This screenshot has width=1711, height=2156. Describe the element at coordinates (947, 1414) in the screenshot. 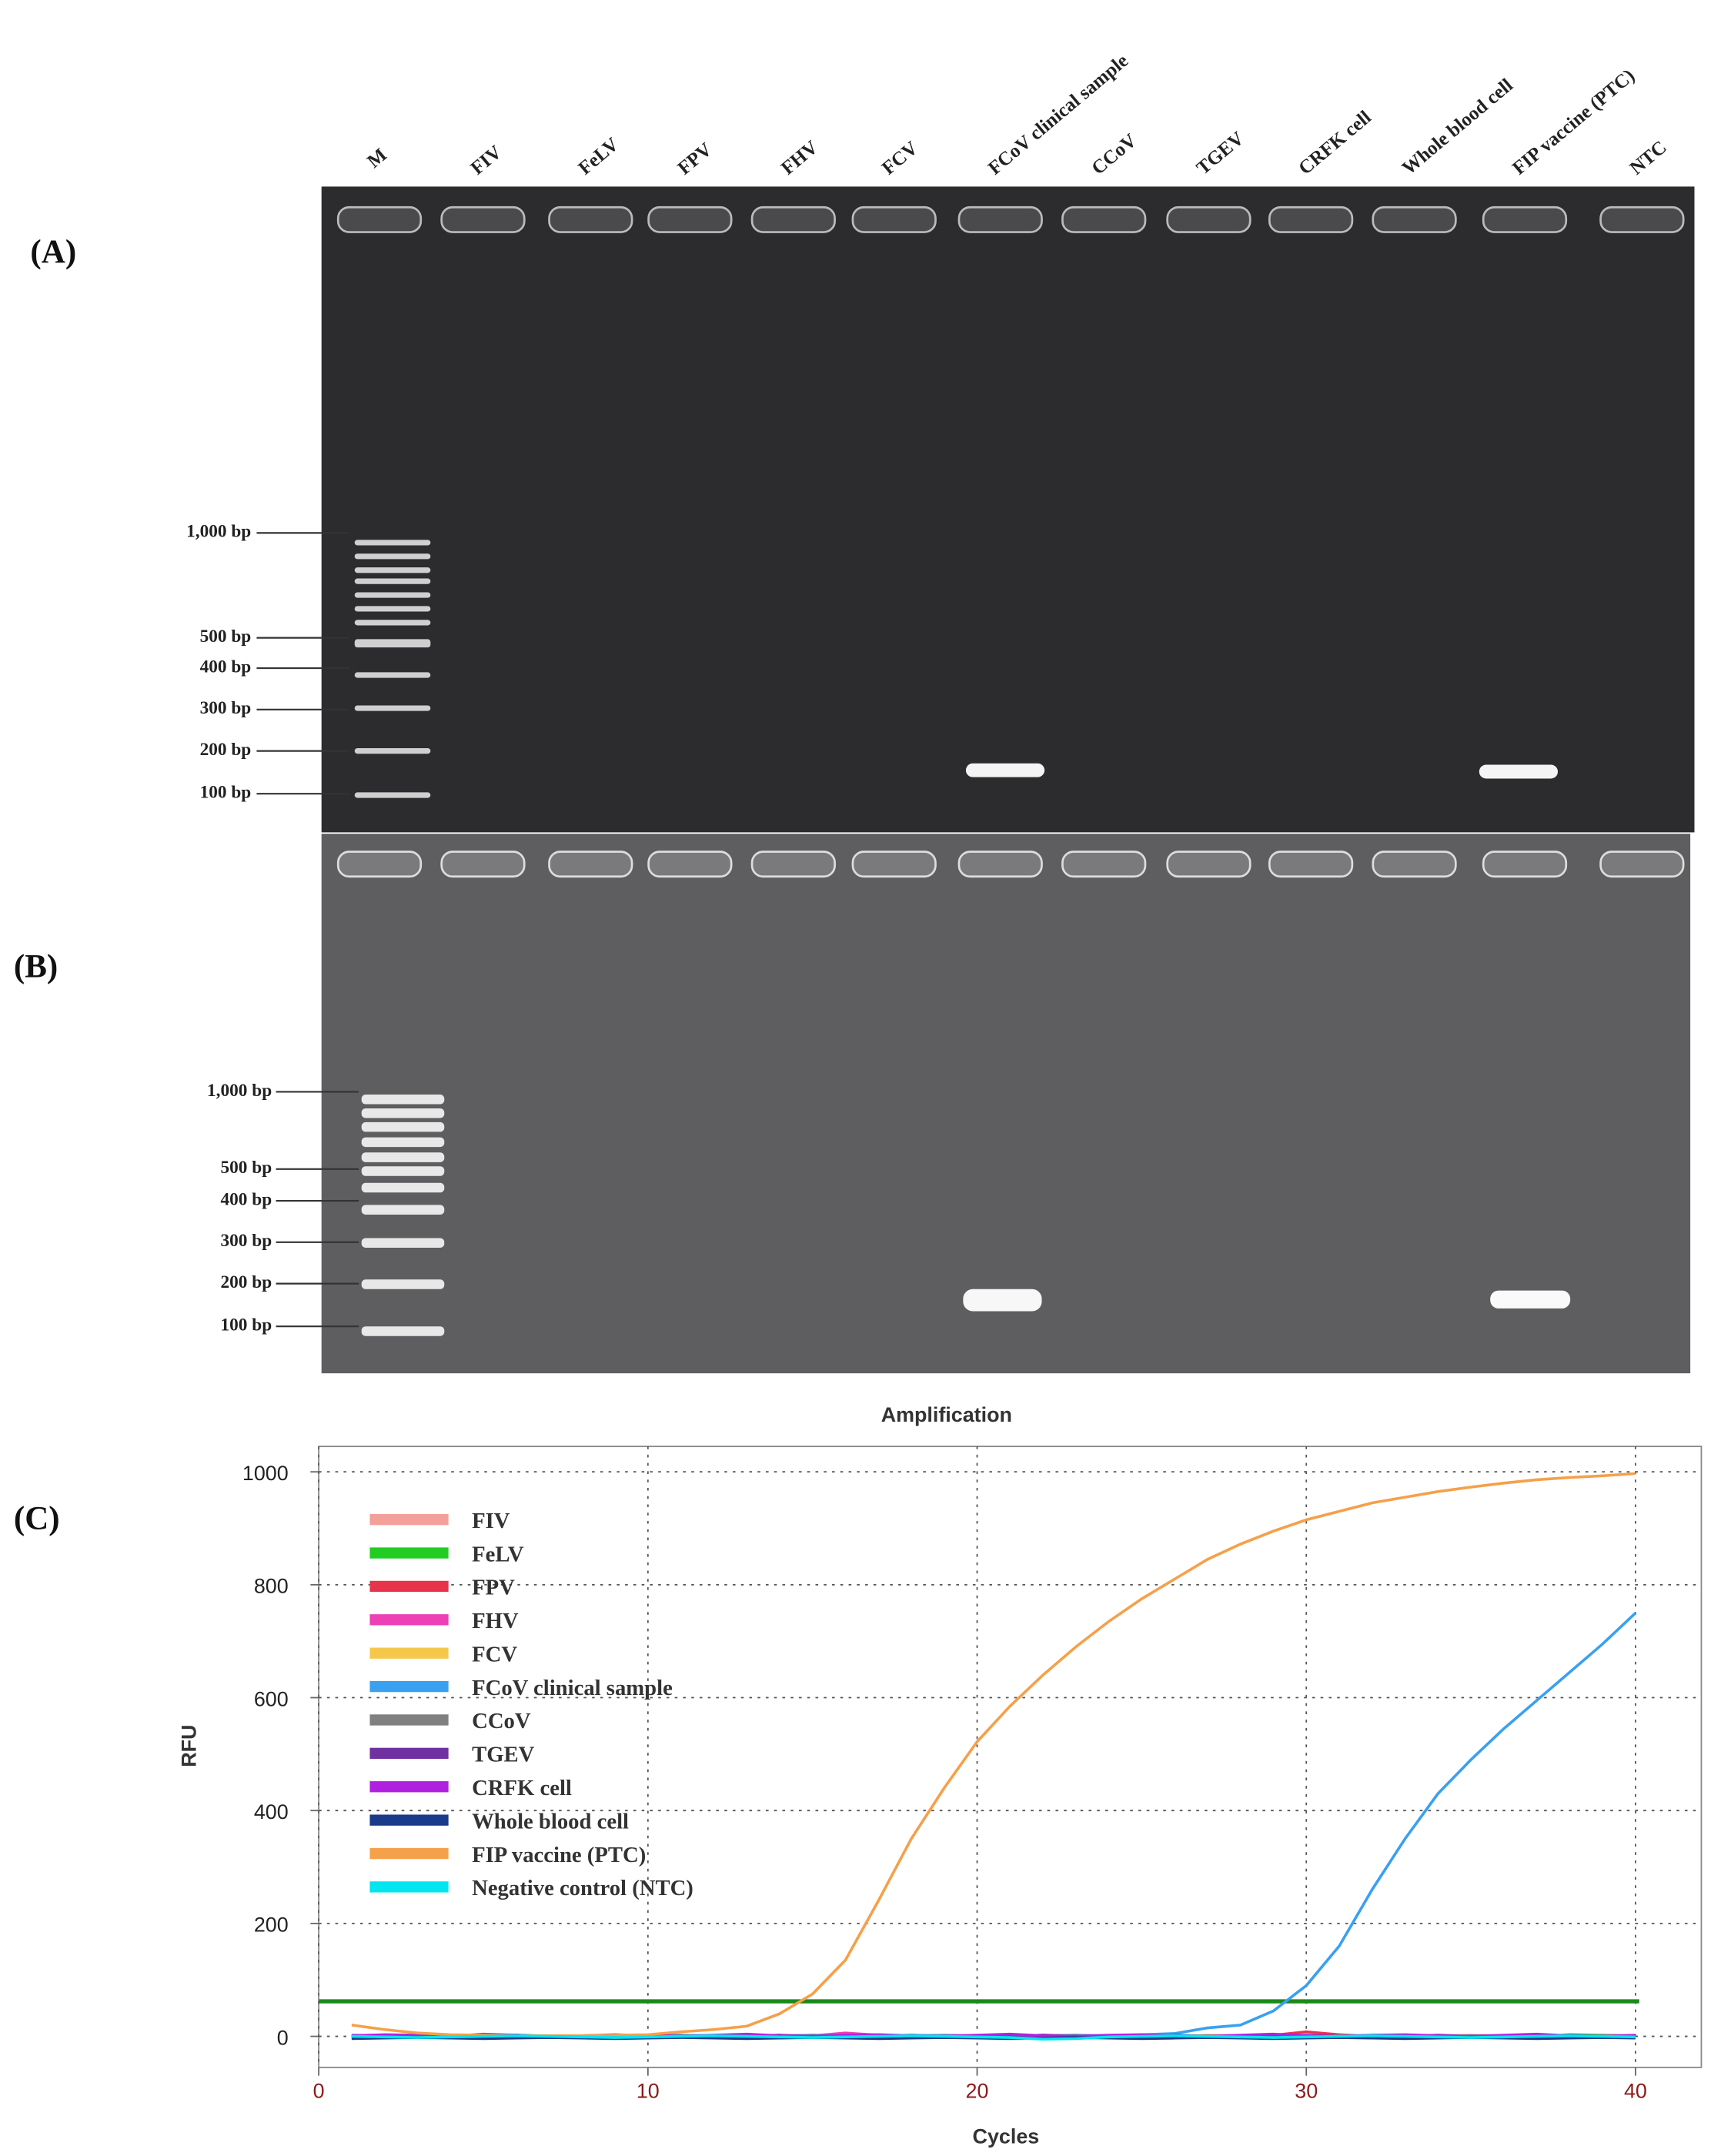

I see `chart-title: Amplification` at that location.